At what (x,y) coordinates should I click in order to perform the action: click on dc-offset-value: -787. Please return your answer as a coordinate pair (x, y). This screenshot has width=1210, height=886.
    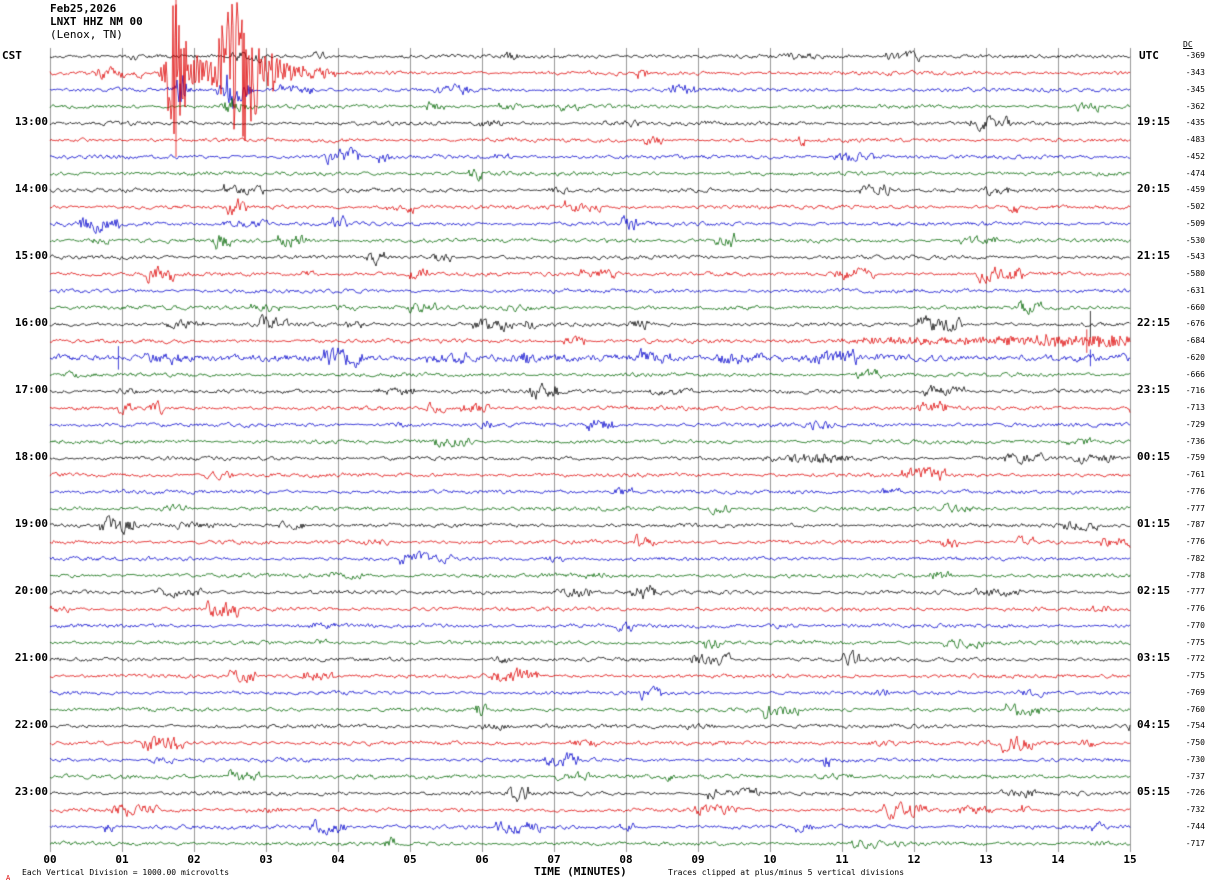
    Looking at the image, I should click on (1195, 525).